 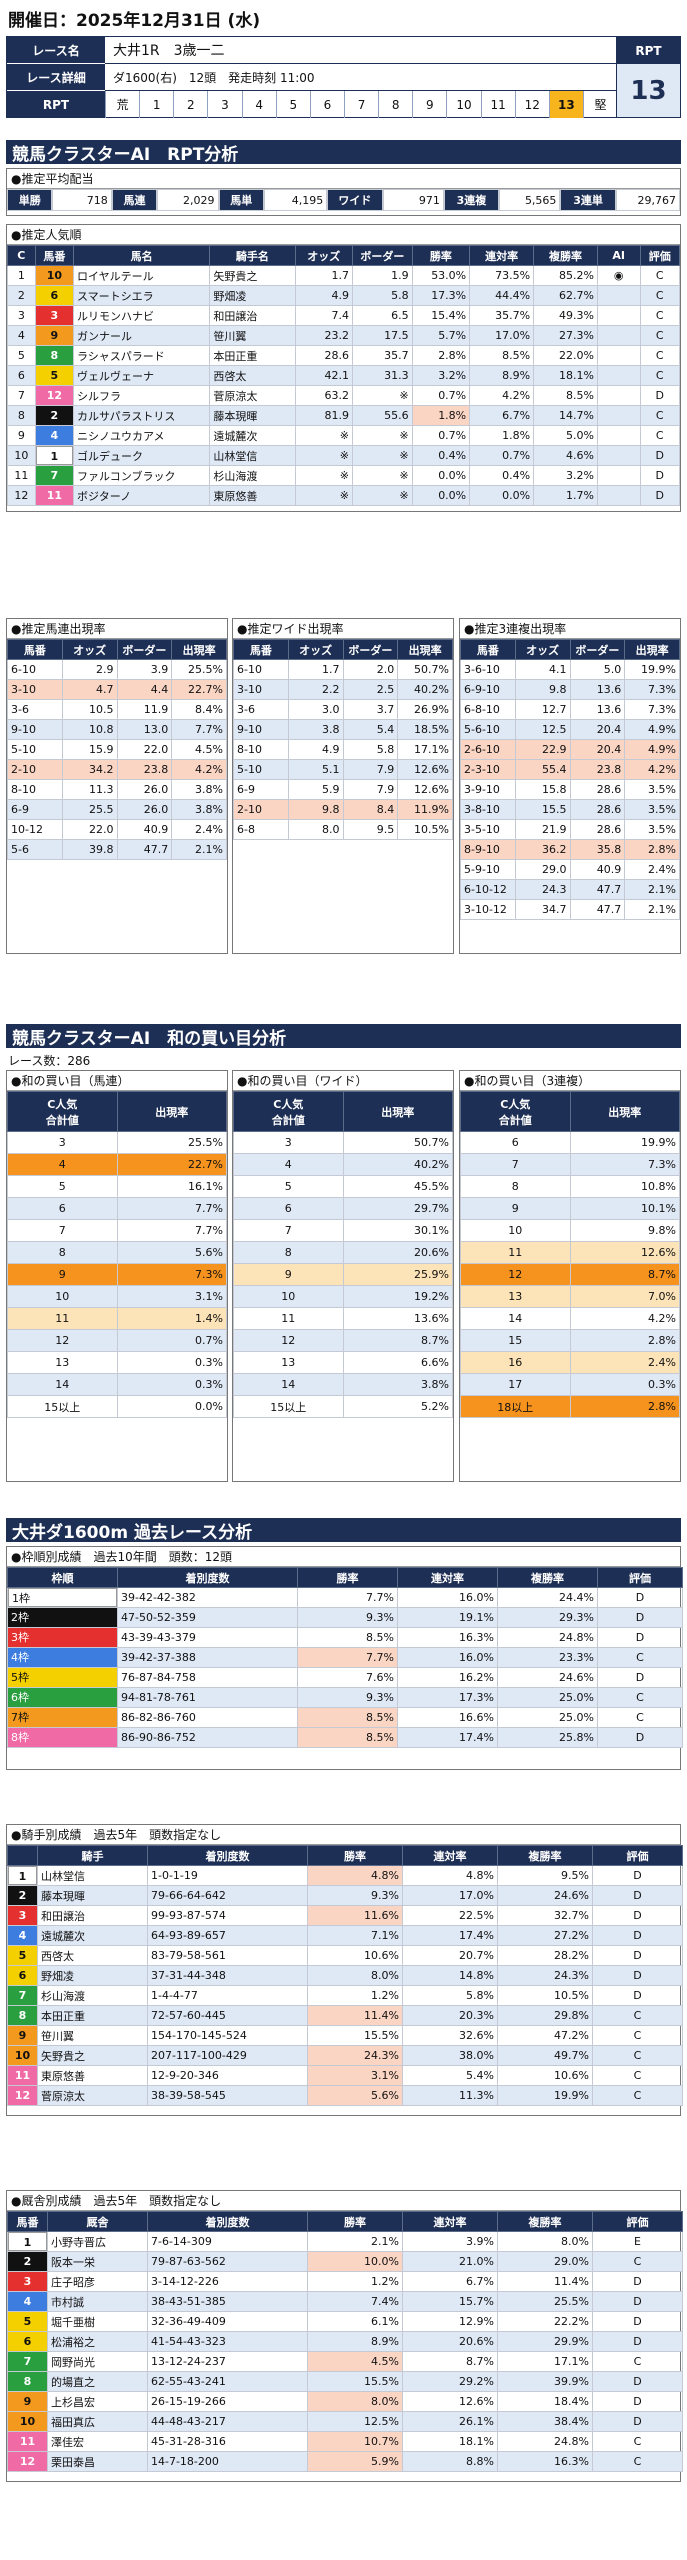 I want to click on jockey-name: 遠城麓次, so click(x=252, y=435).